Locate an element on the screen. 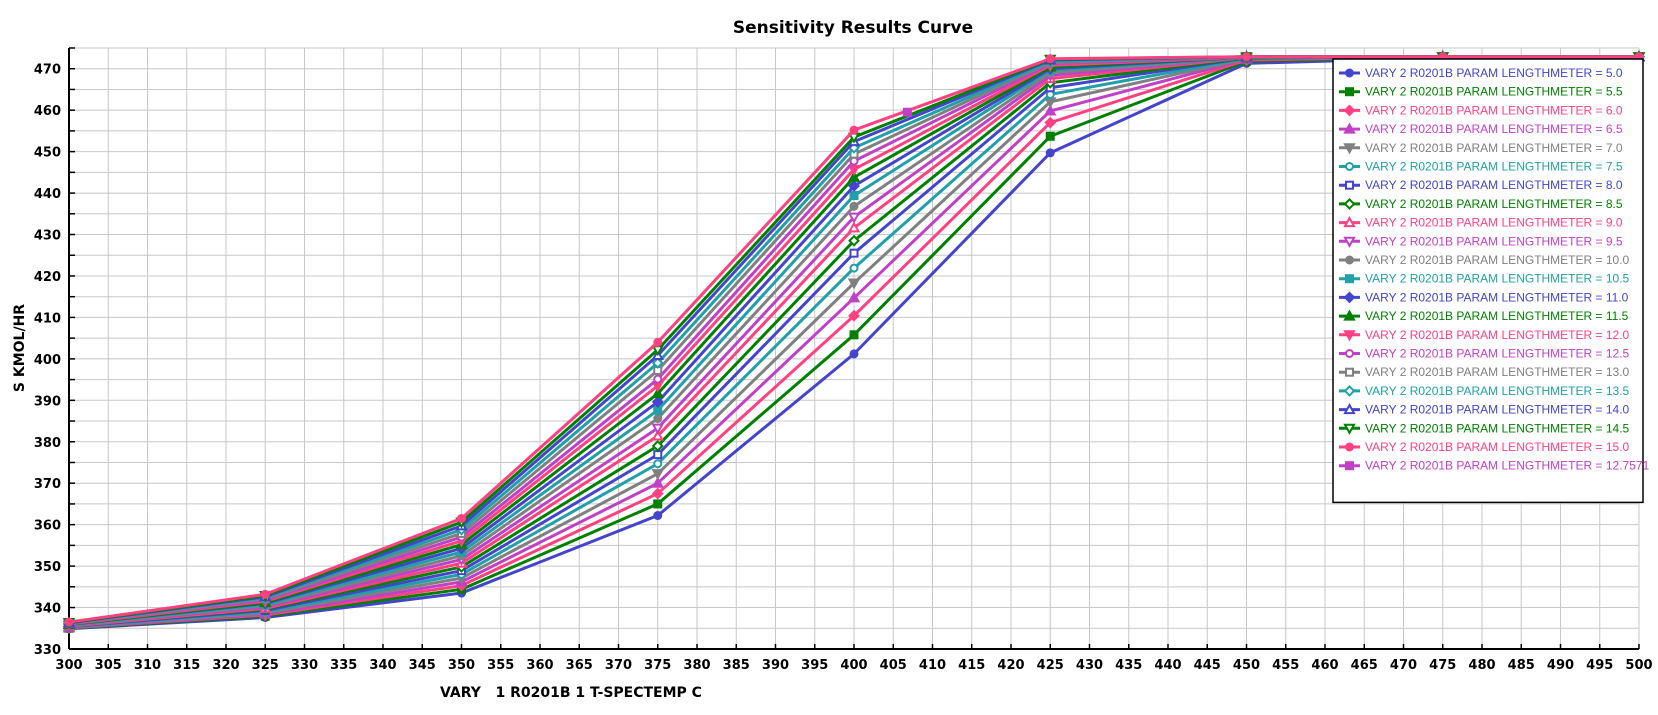  x-tick-label: 485 is located at coordinates (1521, 665).